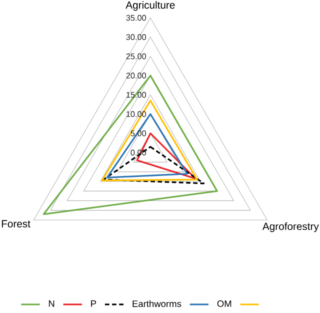 Image resolution: width=320 pixels, height=313 pixels. Describe the element at coordinates (136, 75) in the screenshot. I see `y-tick-label: 20.00` at that location.